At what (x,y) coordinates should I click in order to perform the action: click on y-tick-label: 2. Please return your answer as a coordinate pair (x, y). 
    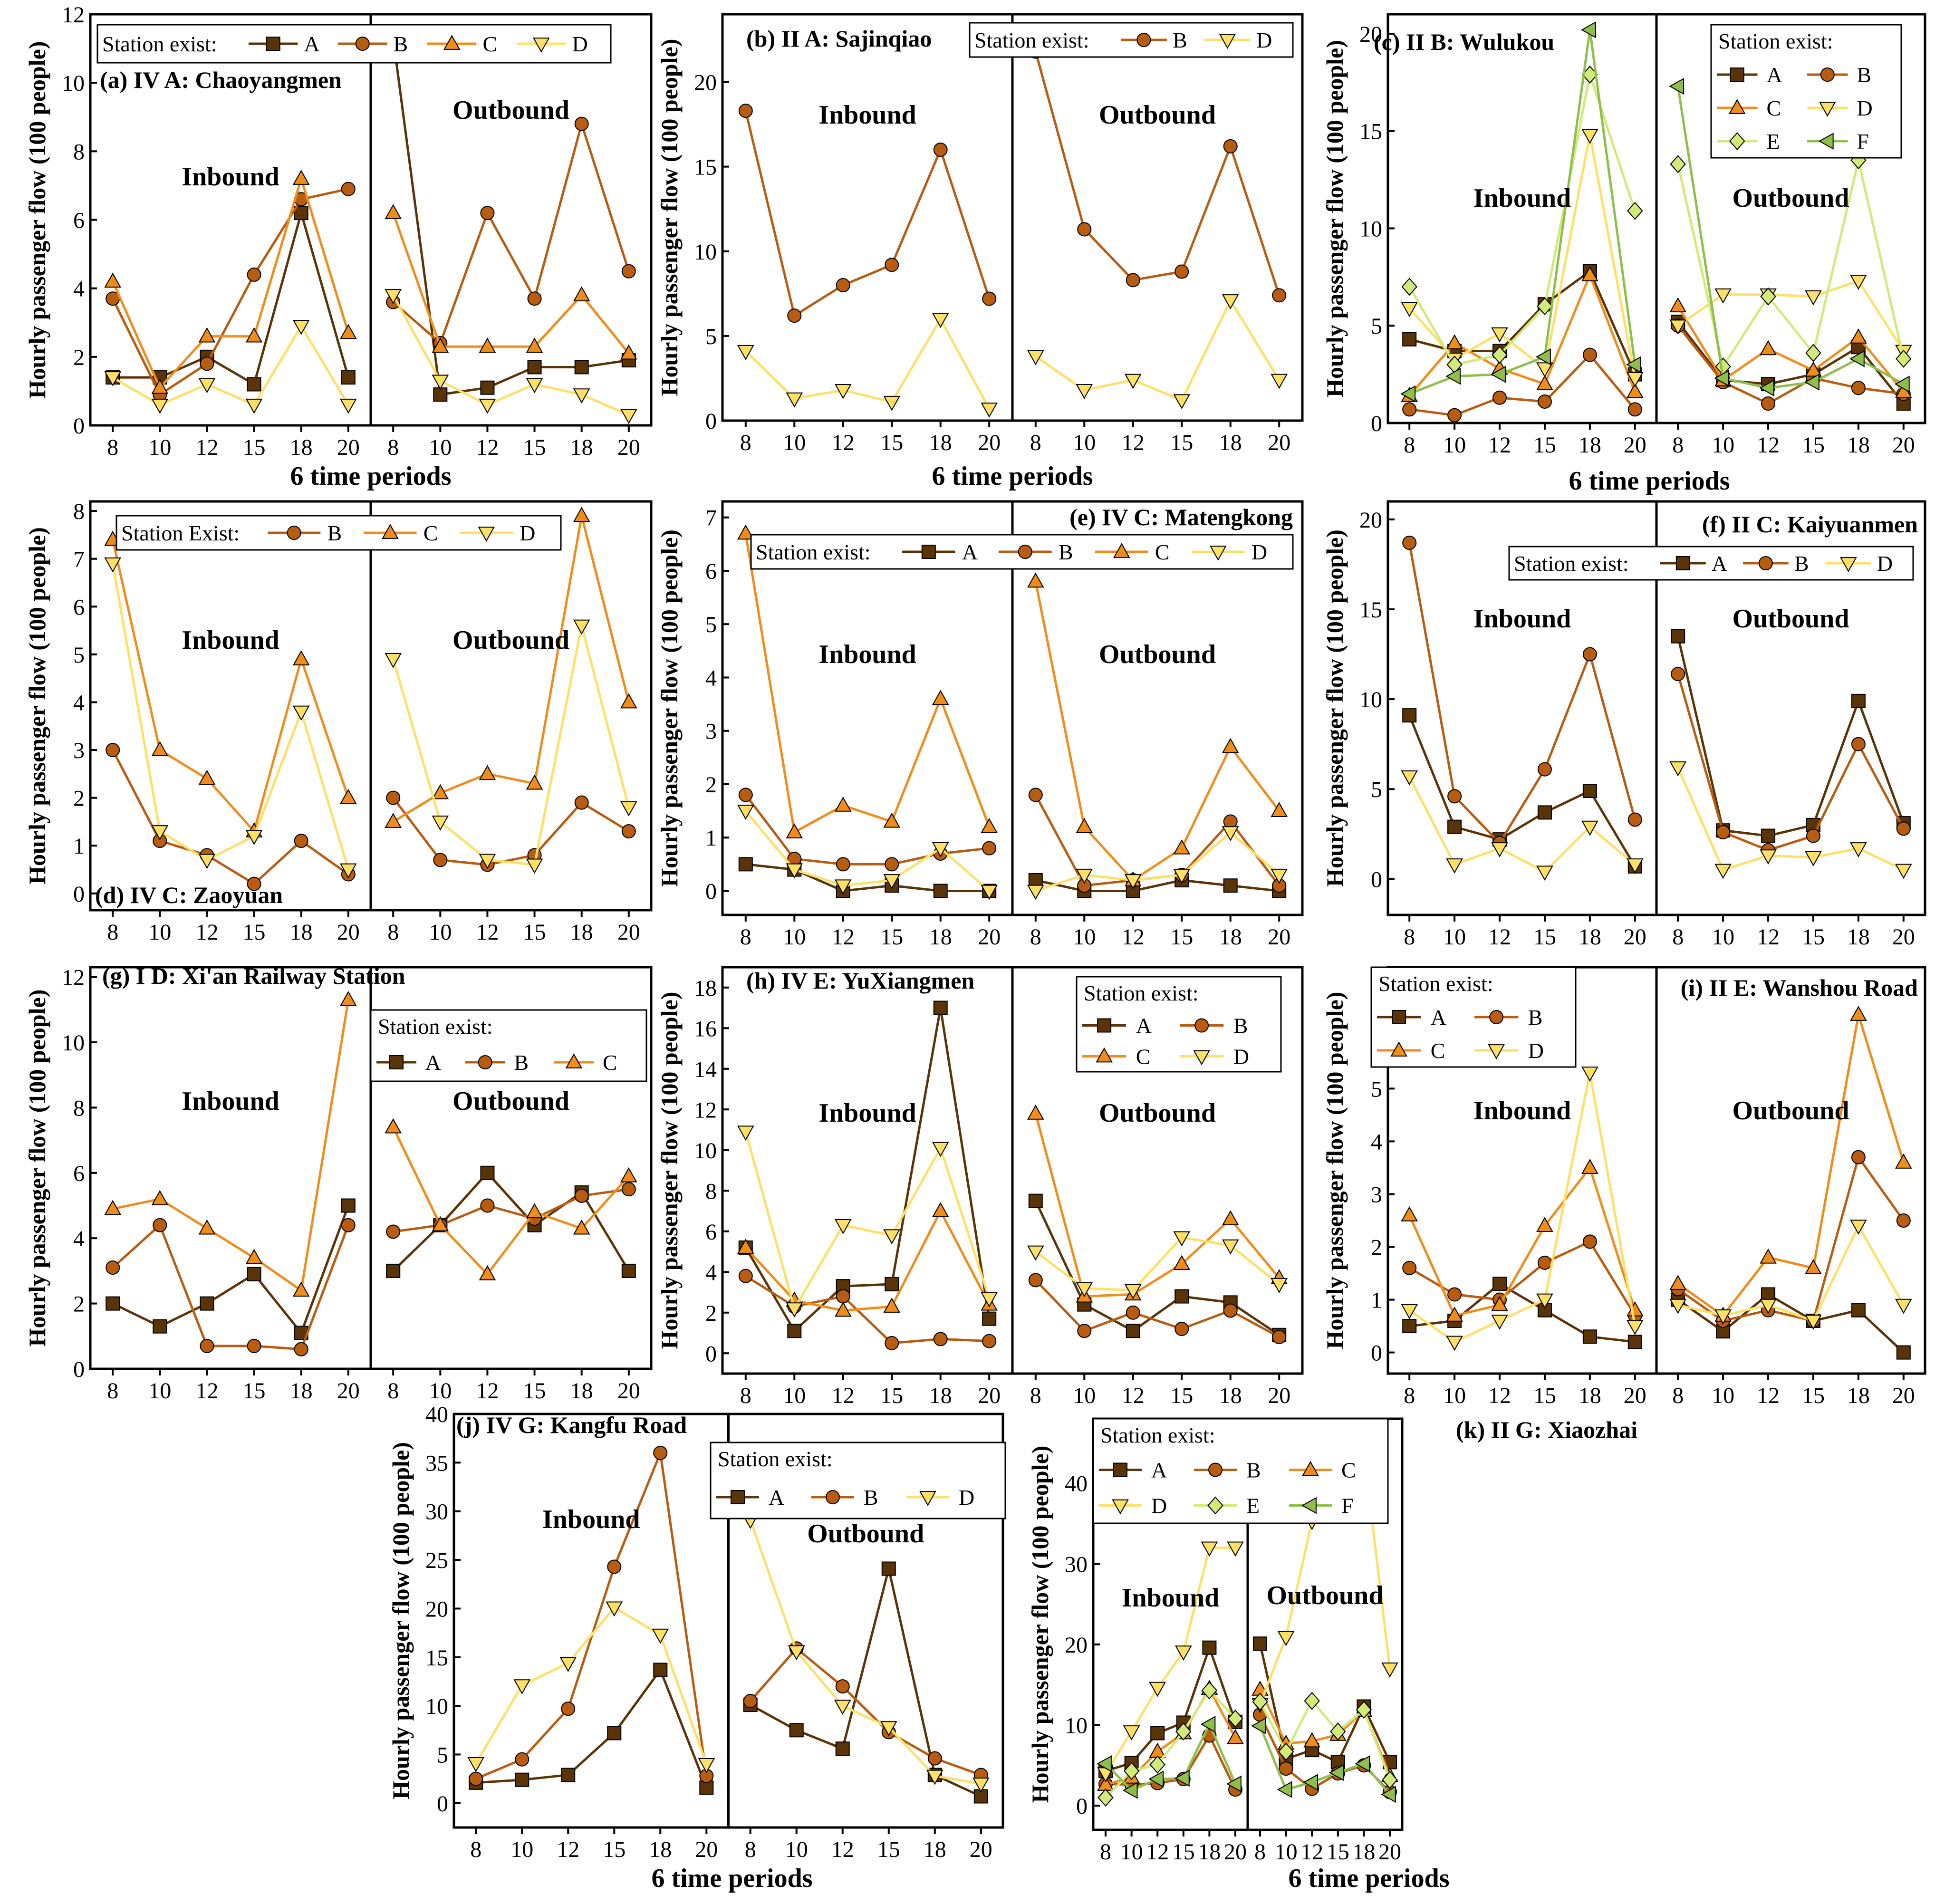
    Looking at the image, I should click on (79, 357).